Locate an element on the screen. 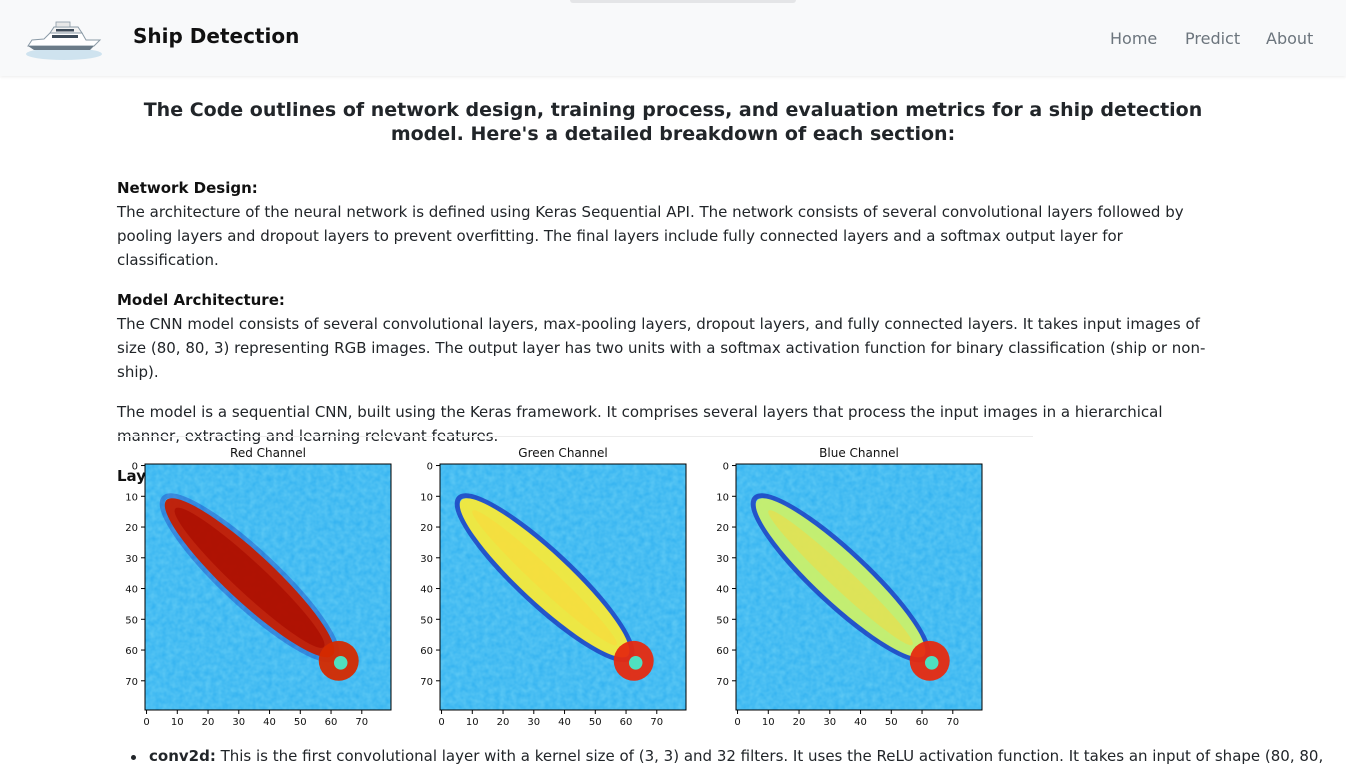 The height and width of the screenshot is (768, 1346). nav-home: Home is located at coordinates (1134, 38).